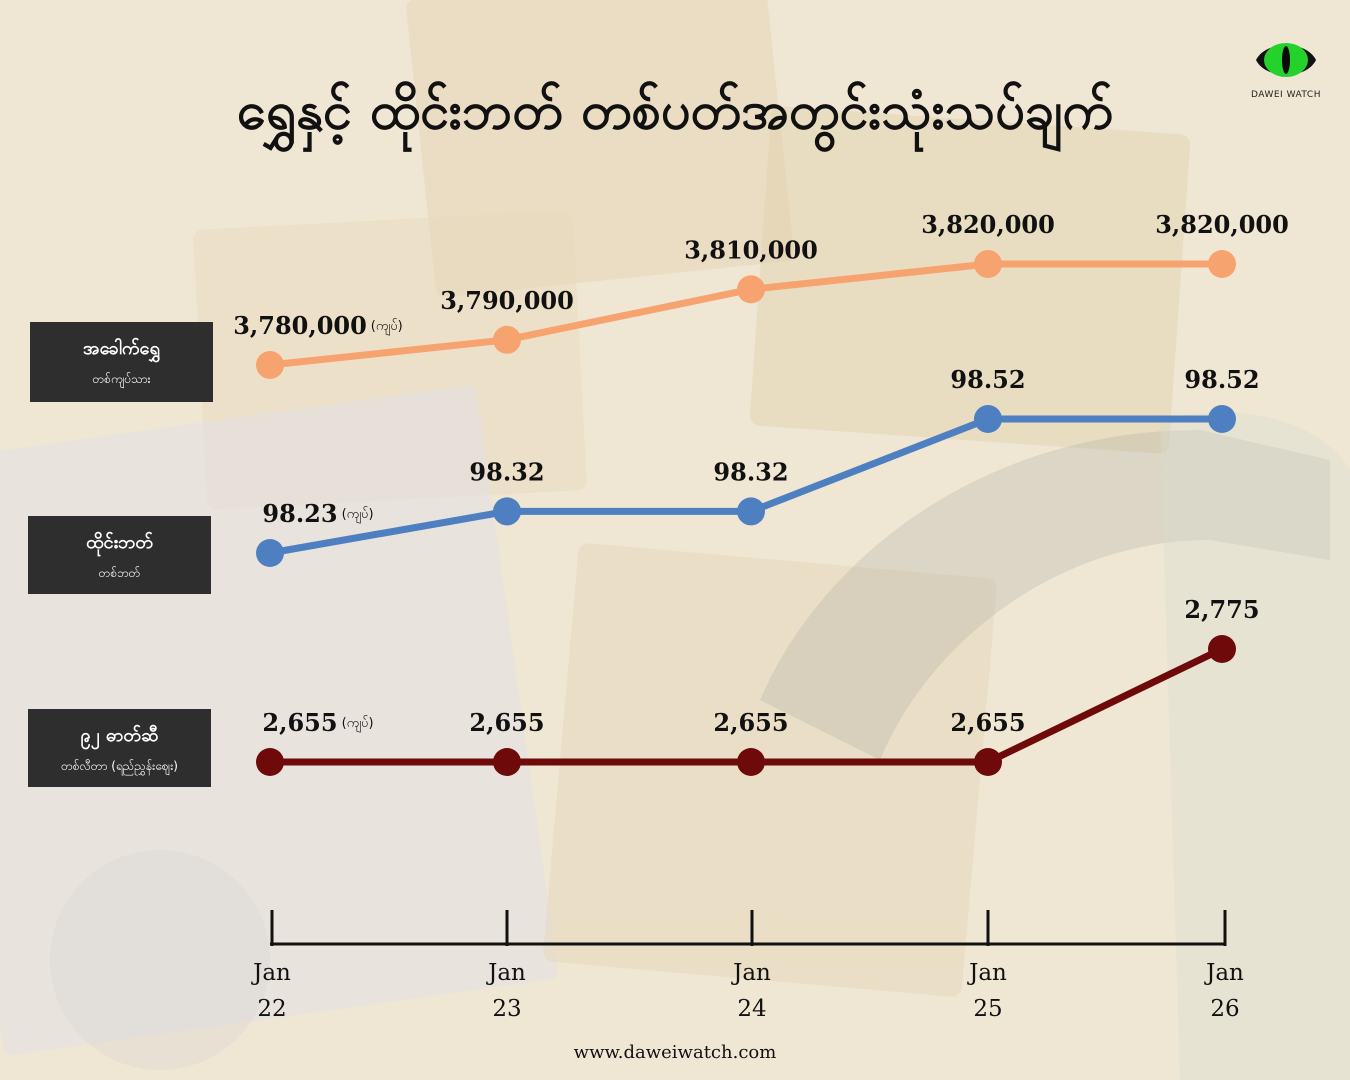  I want to click on side-label-gold: အခေါက်ရွှေ တစ်ကျပ်သား, so click(121, 362).